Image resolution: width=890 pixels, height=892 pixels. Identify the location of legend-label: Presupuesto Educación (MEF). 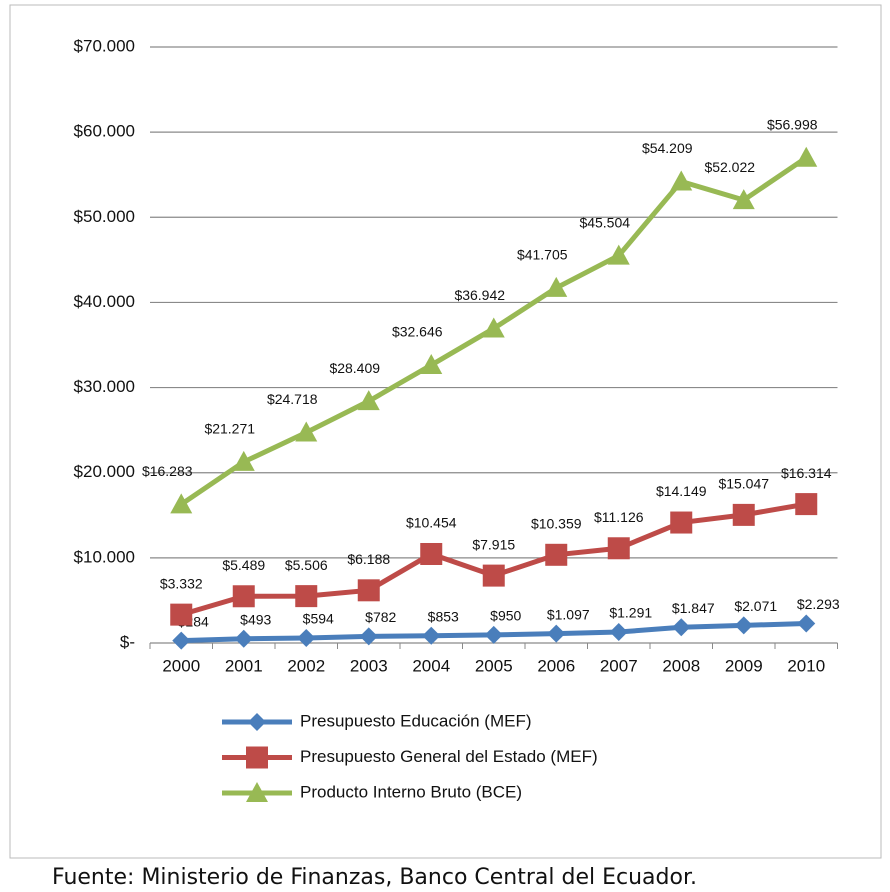
(416, 720).